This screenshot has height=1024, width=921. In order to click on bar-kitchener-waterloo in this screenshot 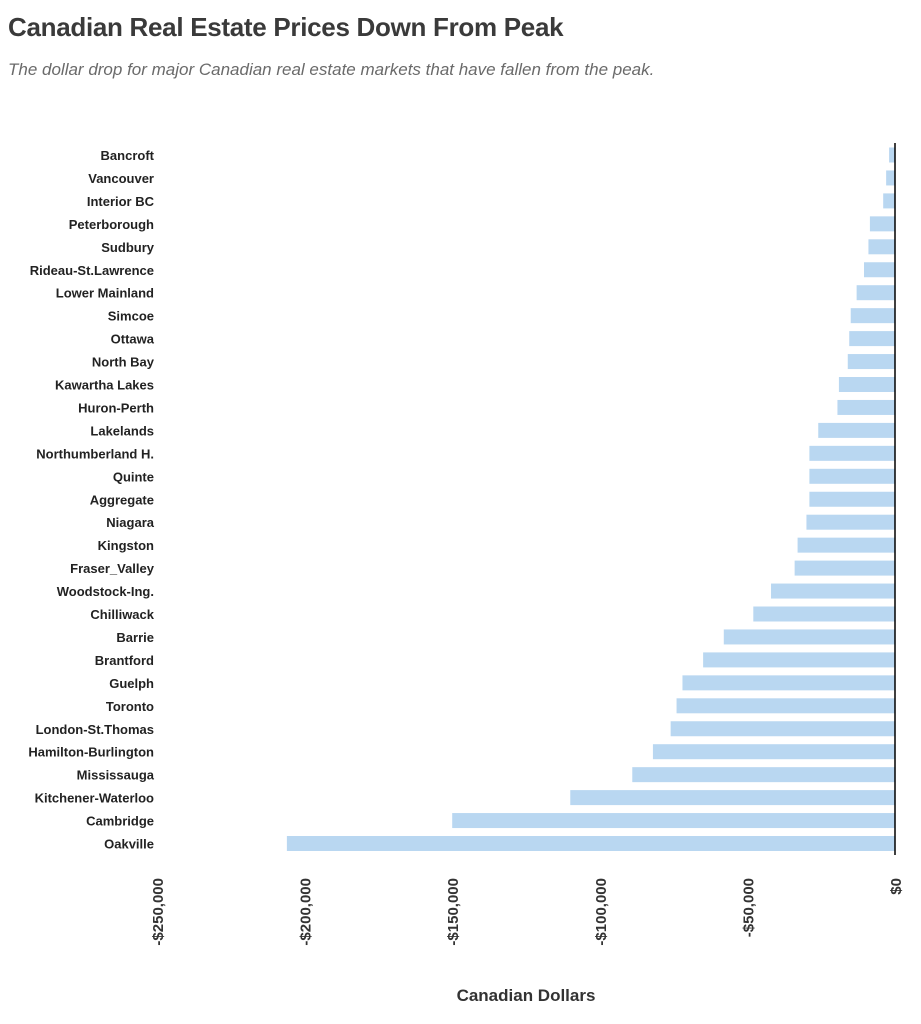, I will do `click(732, 798)`.